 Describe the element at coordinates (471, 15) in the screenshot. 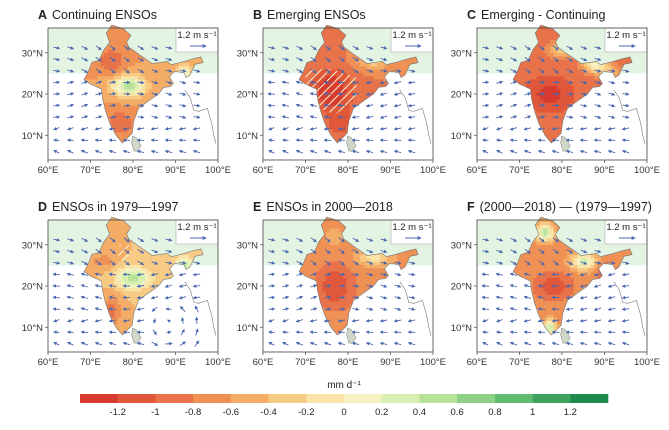

I see `panel-letter: C` at that location.